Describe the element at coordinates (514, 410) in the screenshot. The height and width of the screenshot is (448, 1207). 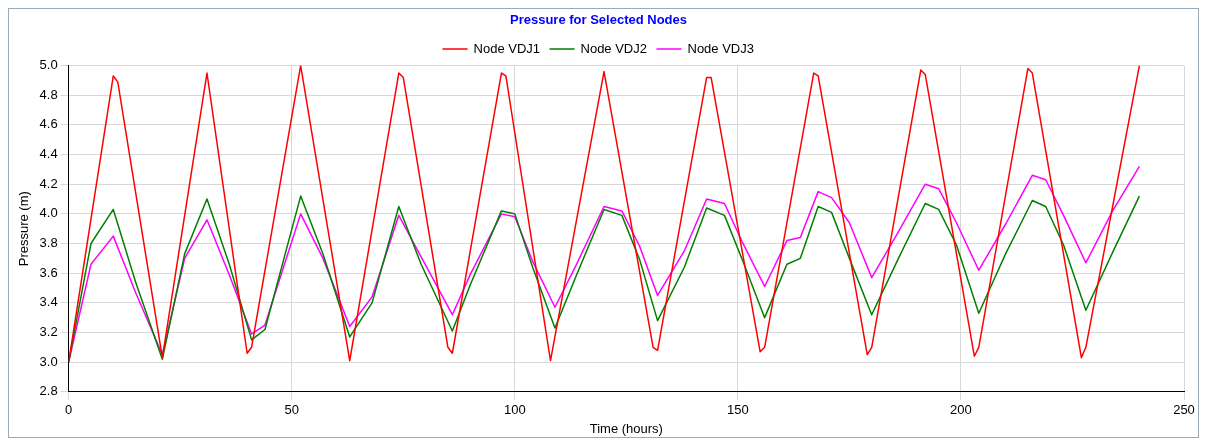
I see `x-tick-label: 100` at that location.